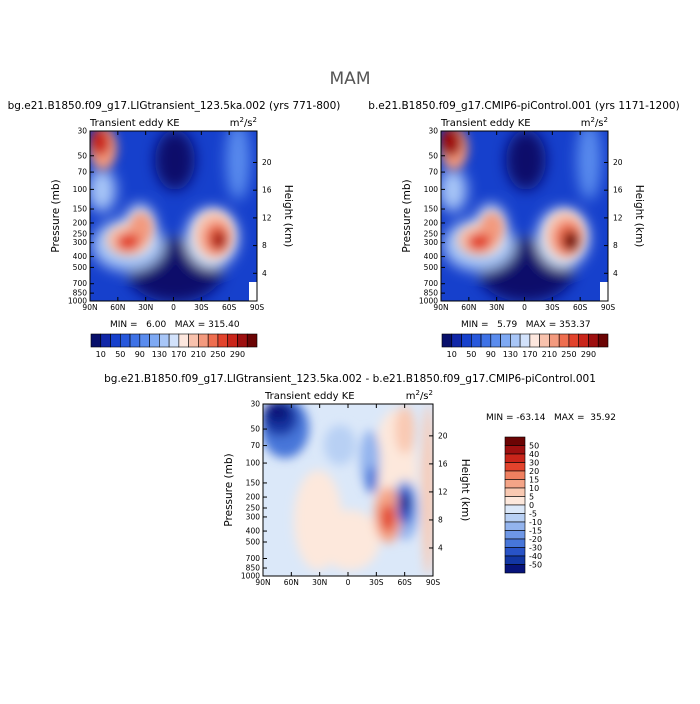 The height and width of the screenshot is (704, 700). What do you see at coordinates (237, 354) in the screenshot?
I see `colorbar-label: 290` at bounding box center [237, 354].